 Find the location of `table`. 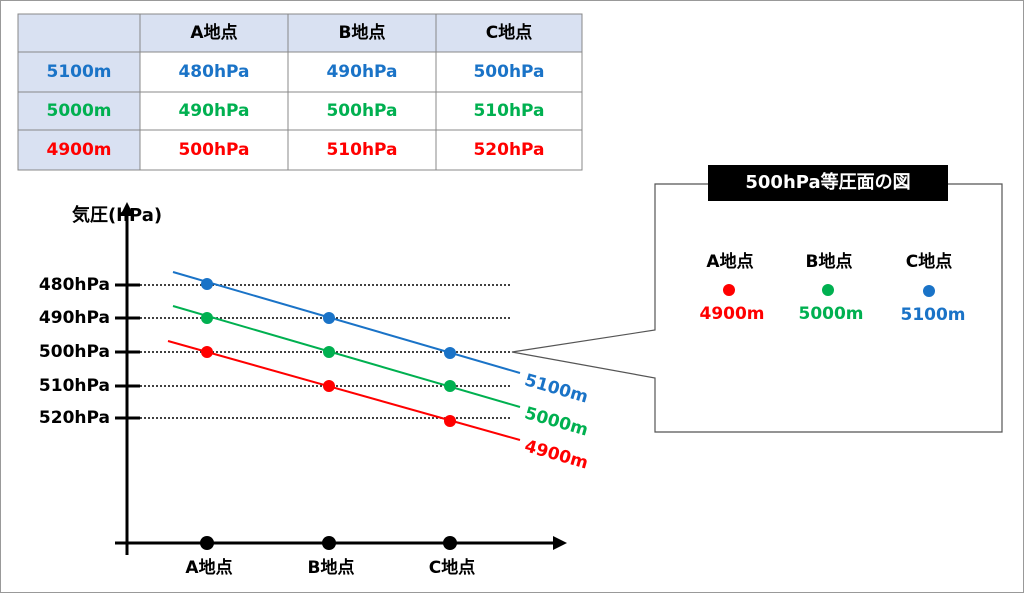

table is located at coordinates (300, 92).